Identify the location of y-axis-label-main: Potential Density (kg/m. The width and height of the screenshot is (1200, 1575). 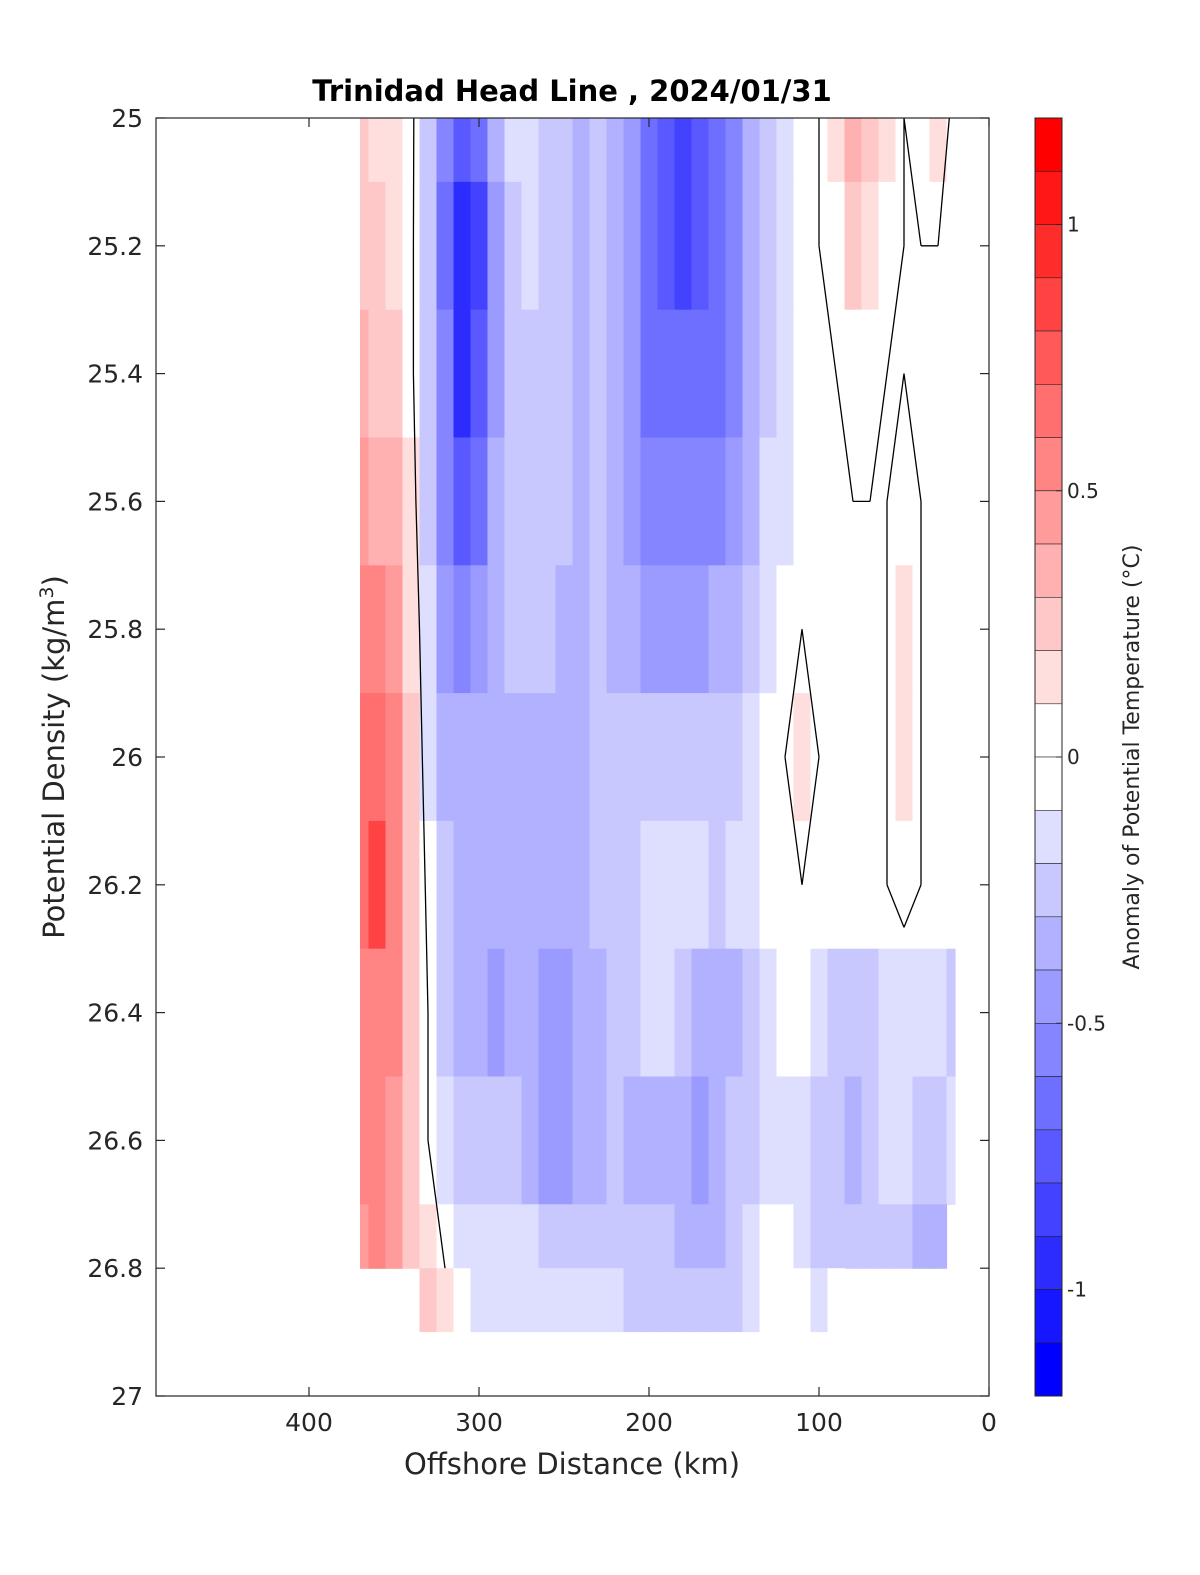
(54, 769).